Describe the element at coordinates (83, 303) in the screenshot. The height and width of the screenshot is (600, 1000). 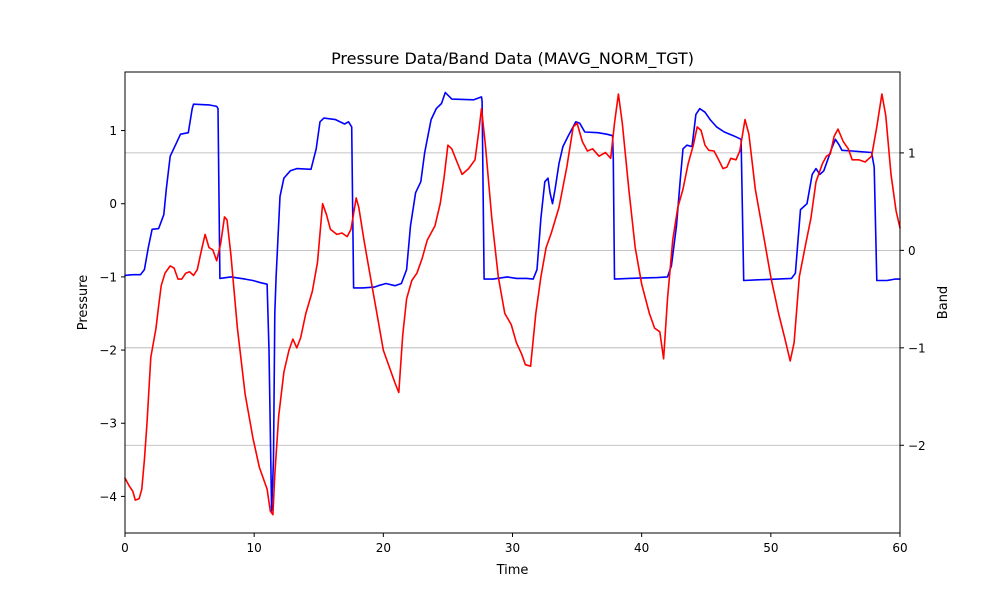
I see `y-axis-label: Pressure` at that location.